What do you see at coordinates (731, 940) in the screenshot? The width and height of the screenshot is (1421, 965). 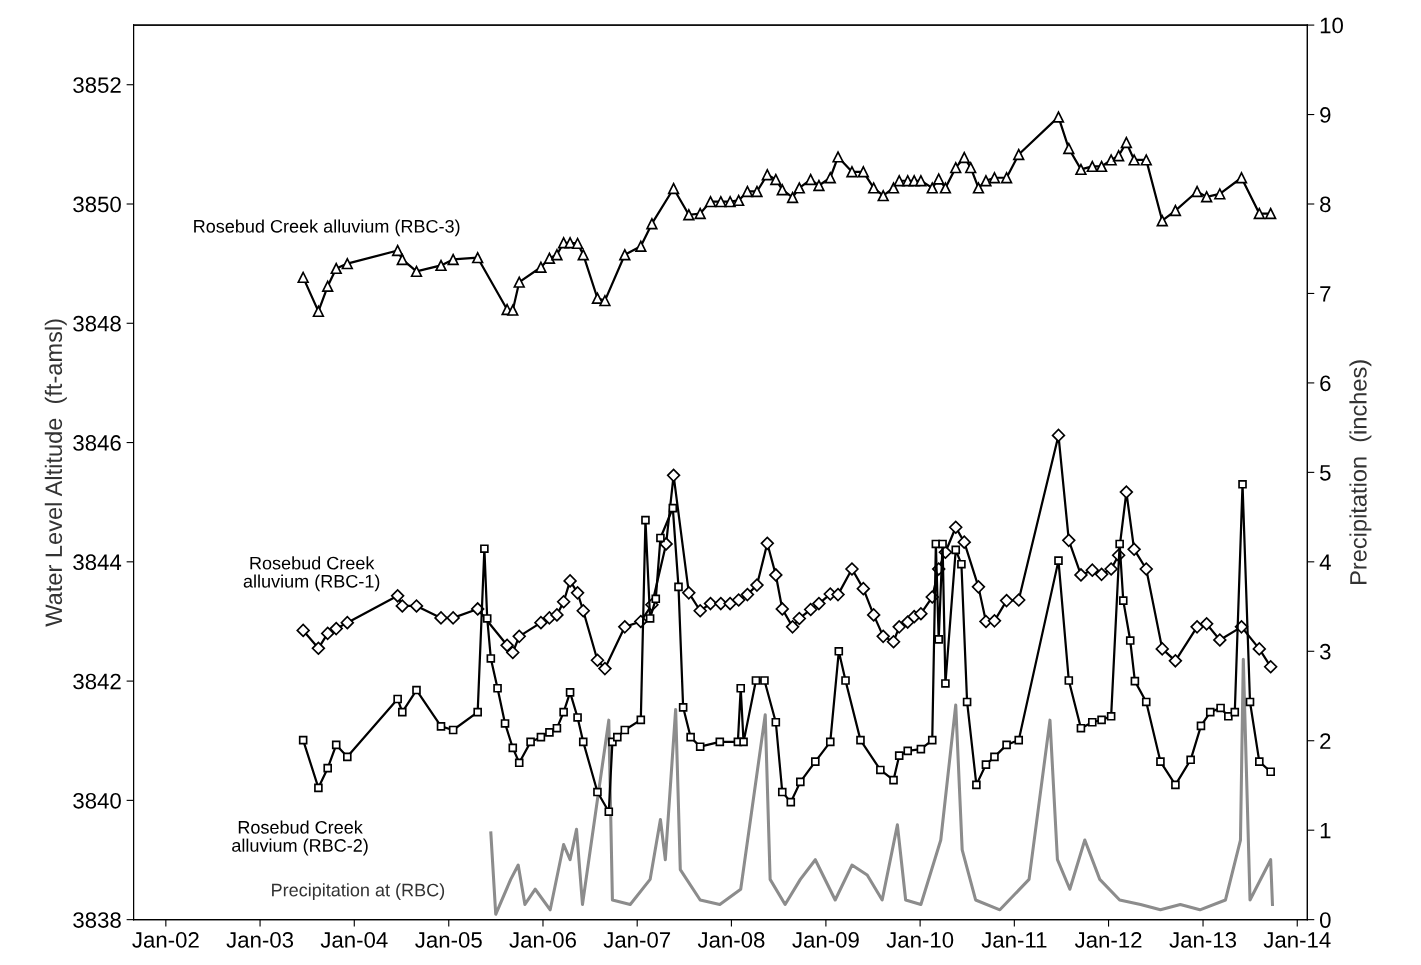 I see `x-tick-label: Jan-08` at bounding box center [731, 940].